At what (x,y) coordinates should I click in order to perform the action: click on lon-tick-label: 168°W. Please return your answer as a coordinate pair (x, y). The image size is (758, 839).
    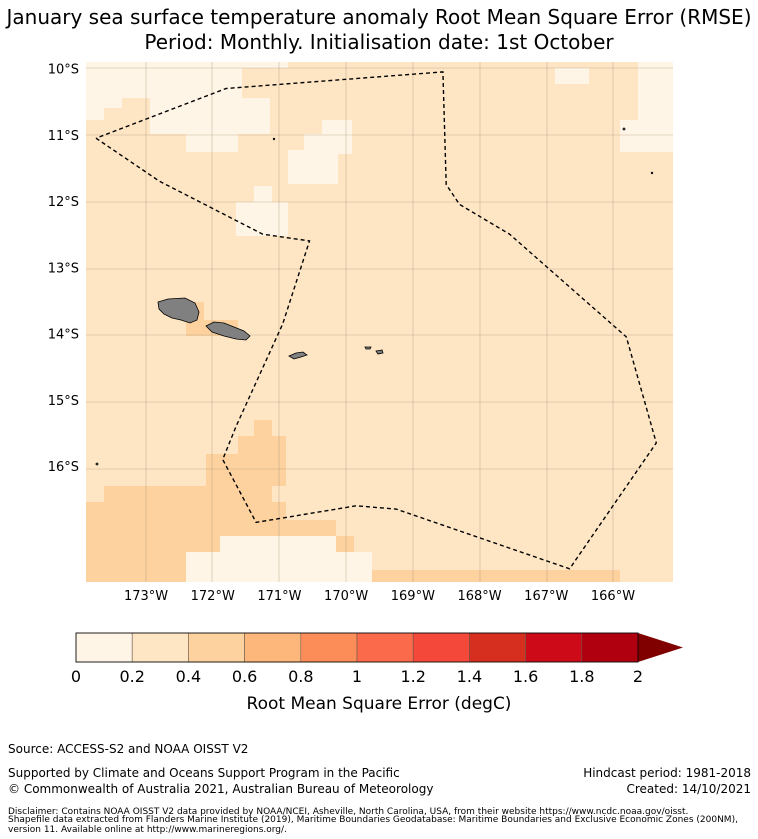
    Looking at the image, I should click on (479, 596).